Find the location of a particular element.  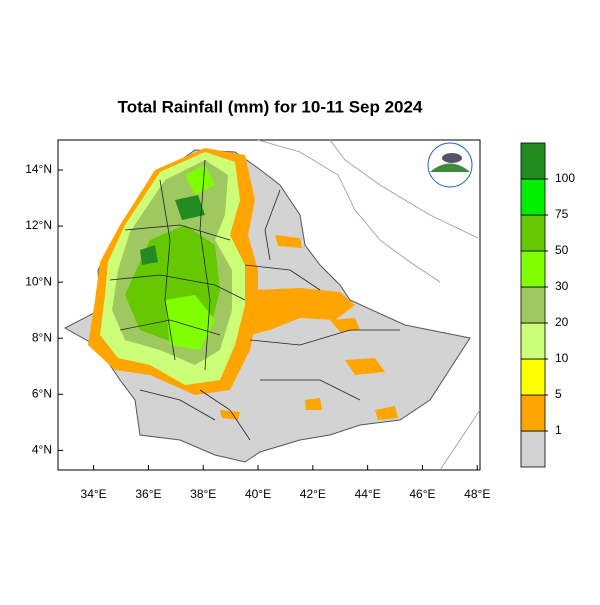

x-tick-label: 42°E is located at coordinates (313, 494).